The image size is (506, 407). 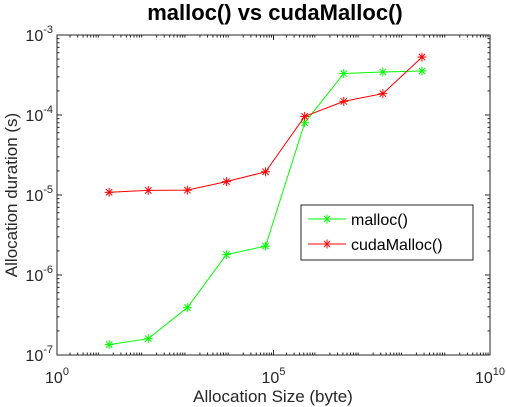 What do you see at coordinates (39, 194) in the screenshot?
I see `y-tick-label: 10⁻⁵` at bounding box center [39, 194].